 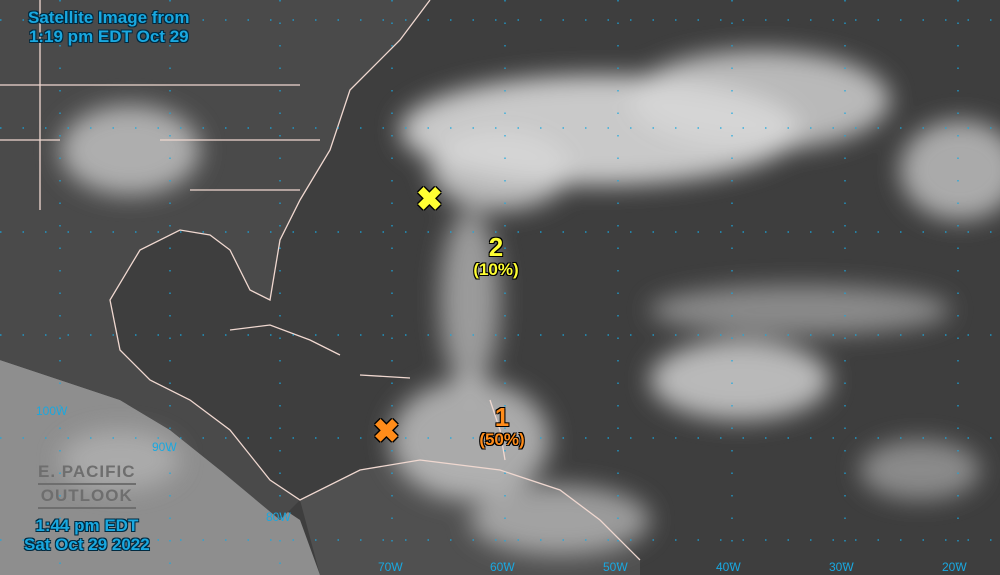 I want to click on footer-date: Sat Oct 29 2022, so click(x=87, y=544).